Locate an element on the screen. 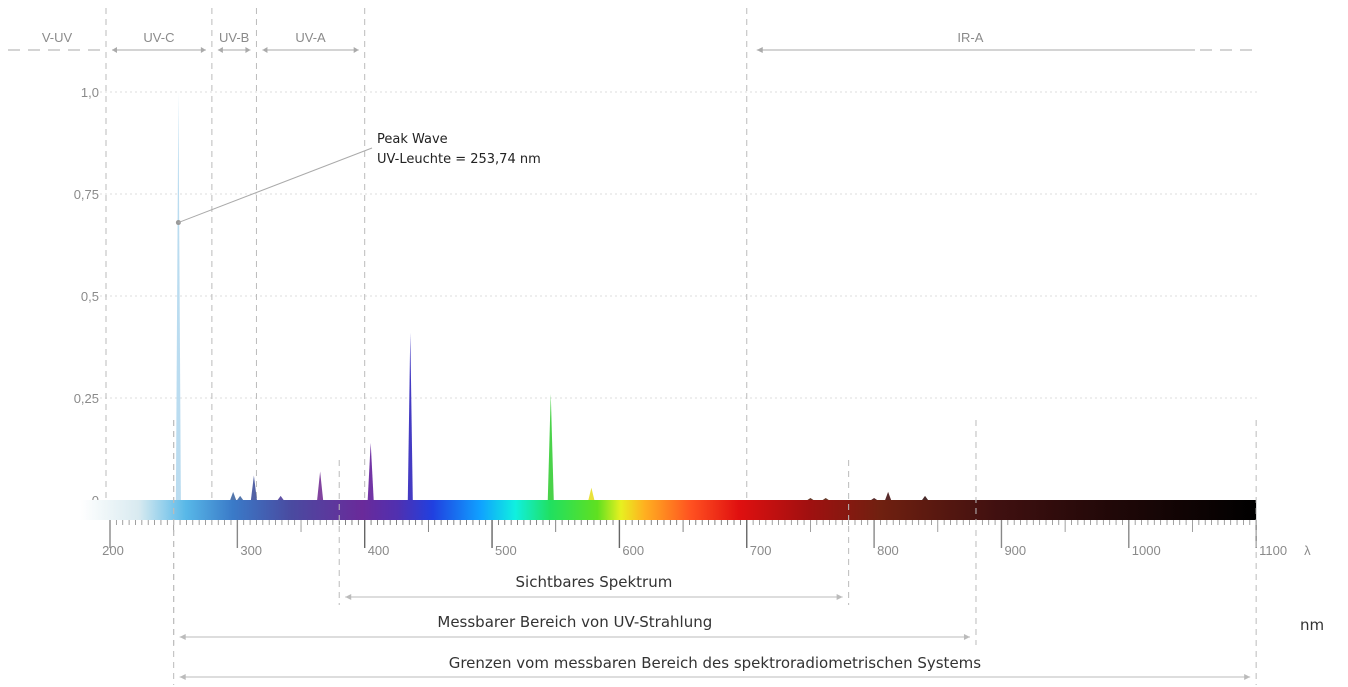 The image size is (1348, 687). y-tick-label: 0,25 is located at coordinates (86, 398).